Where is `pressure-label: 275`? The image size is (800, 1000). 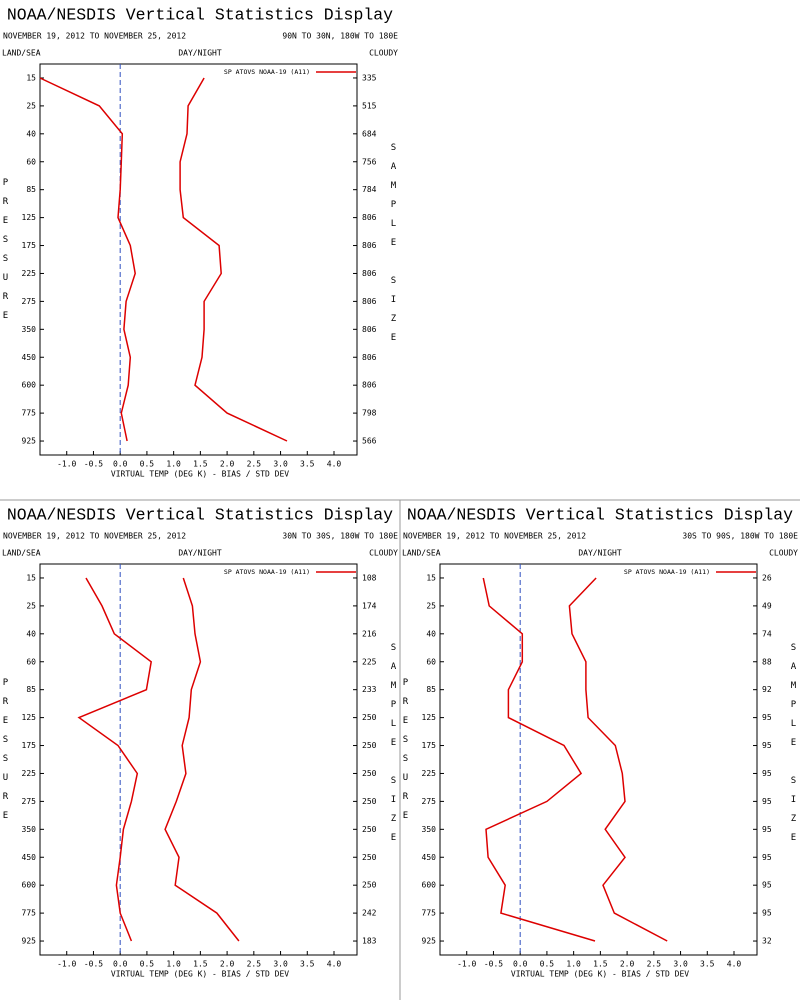
pressure-label: 275 is located at coordinates (29, 301).